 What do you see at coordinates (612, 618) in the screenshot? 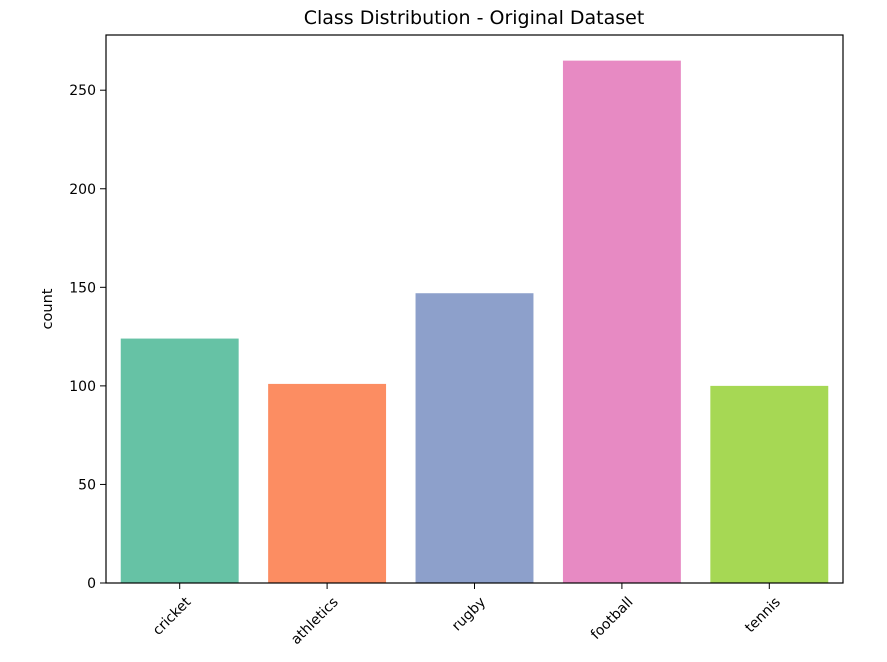
I see `x-tick-label-football: football` at bounding box center [612, 618].